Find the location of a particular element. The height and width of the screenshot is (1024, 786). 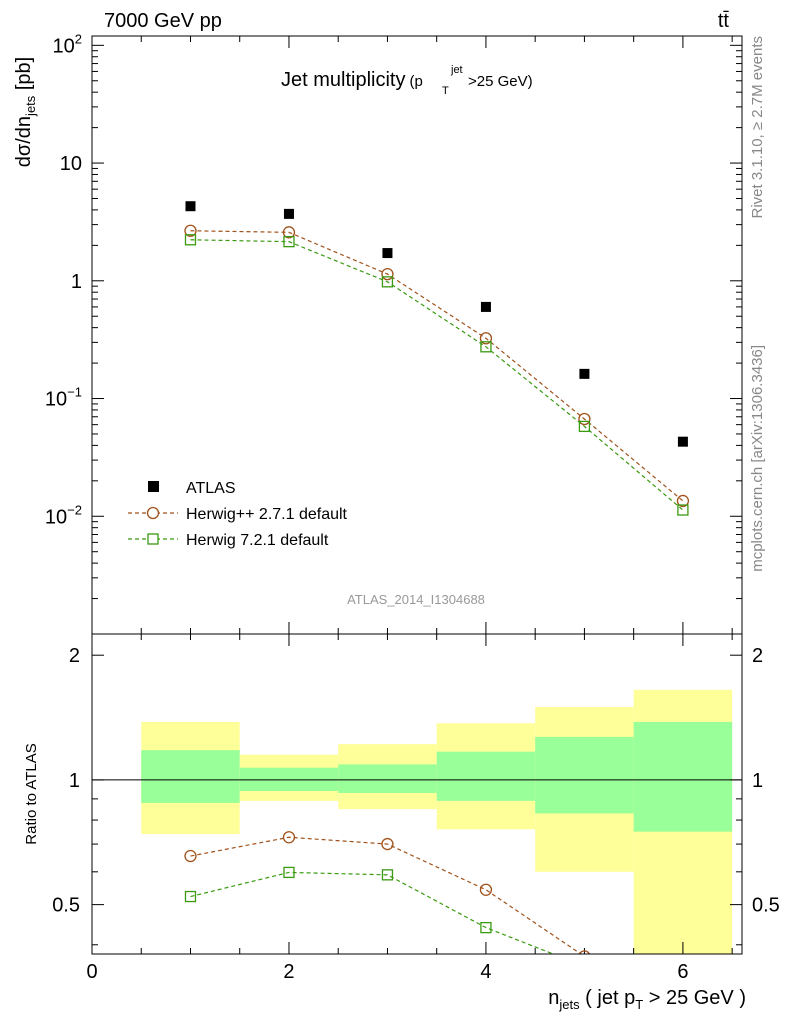

main-y-axis-label: dσ/dnjets [pb] is located at coordinates (25, 112).